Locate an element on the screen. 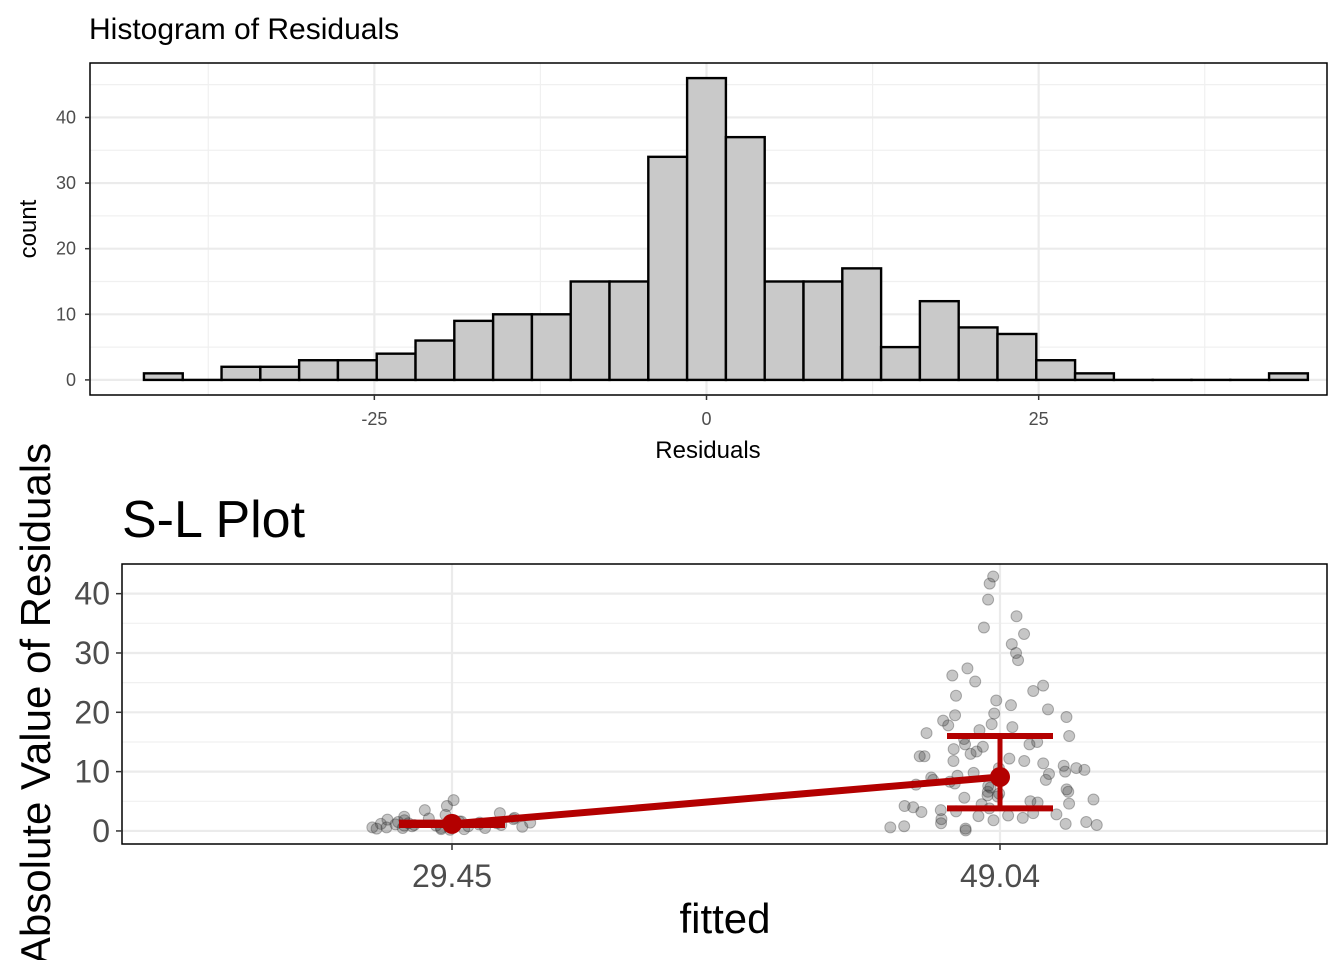 This screenshot has width=1344, height=960. sl-plot-y-axis-label: Absolute Value of Residuals is located at coordinates (35, 701).